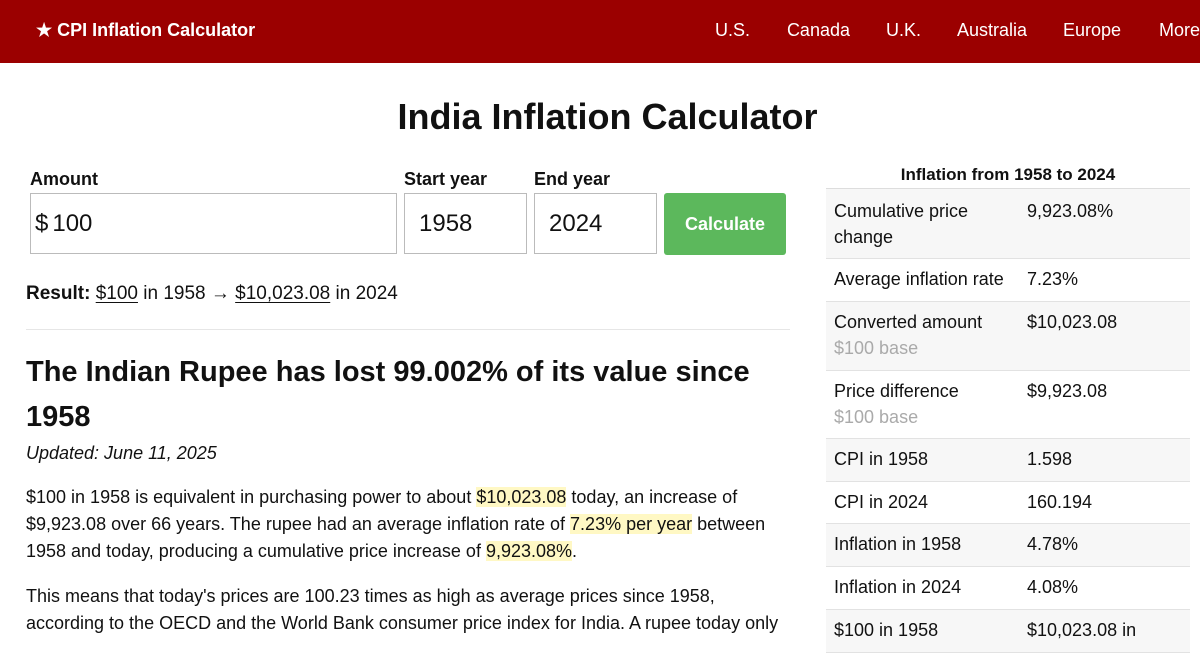 Image resolution: width=1200 pixels, height=653 pixels. What do you see at coordinates (1060, 502) in the screenshot?
I see `row-value: 160.194` at bounding box center [1060, 502].